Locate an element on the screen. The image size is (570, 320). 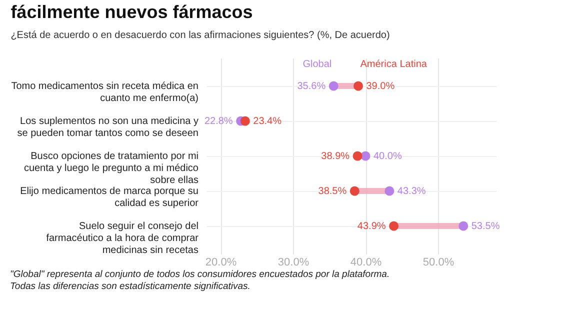
y-tick-label: Los suplementos no son una medicina y se pueden tomar tantos como se deseen is located at coordinates (107, 127).